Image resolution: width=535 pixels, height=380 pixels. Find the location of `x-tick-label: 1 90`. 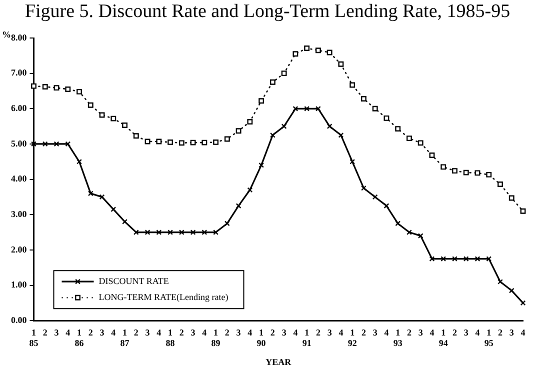

x-tick-label: 1 90 is located at coordinates (261, 337).